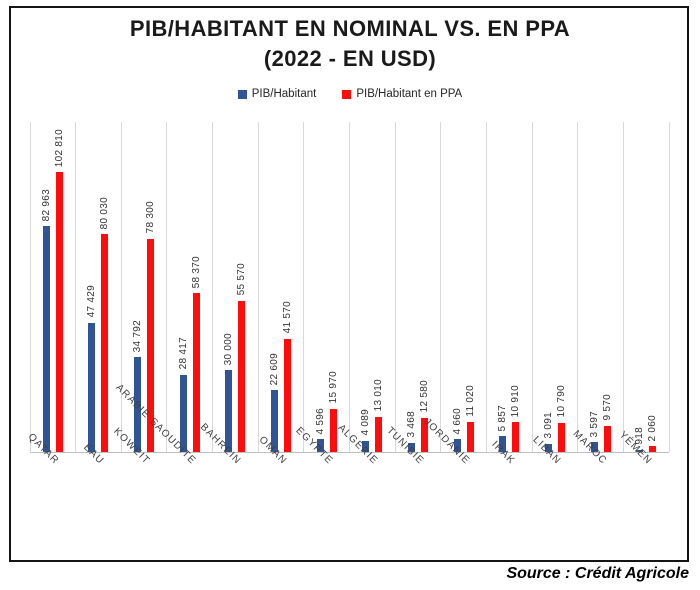  Describe the element at coordinates (151, 217) in the screenshot. I see `bar-value-label: 78 300` at that location.